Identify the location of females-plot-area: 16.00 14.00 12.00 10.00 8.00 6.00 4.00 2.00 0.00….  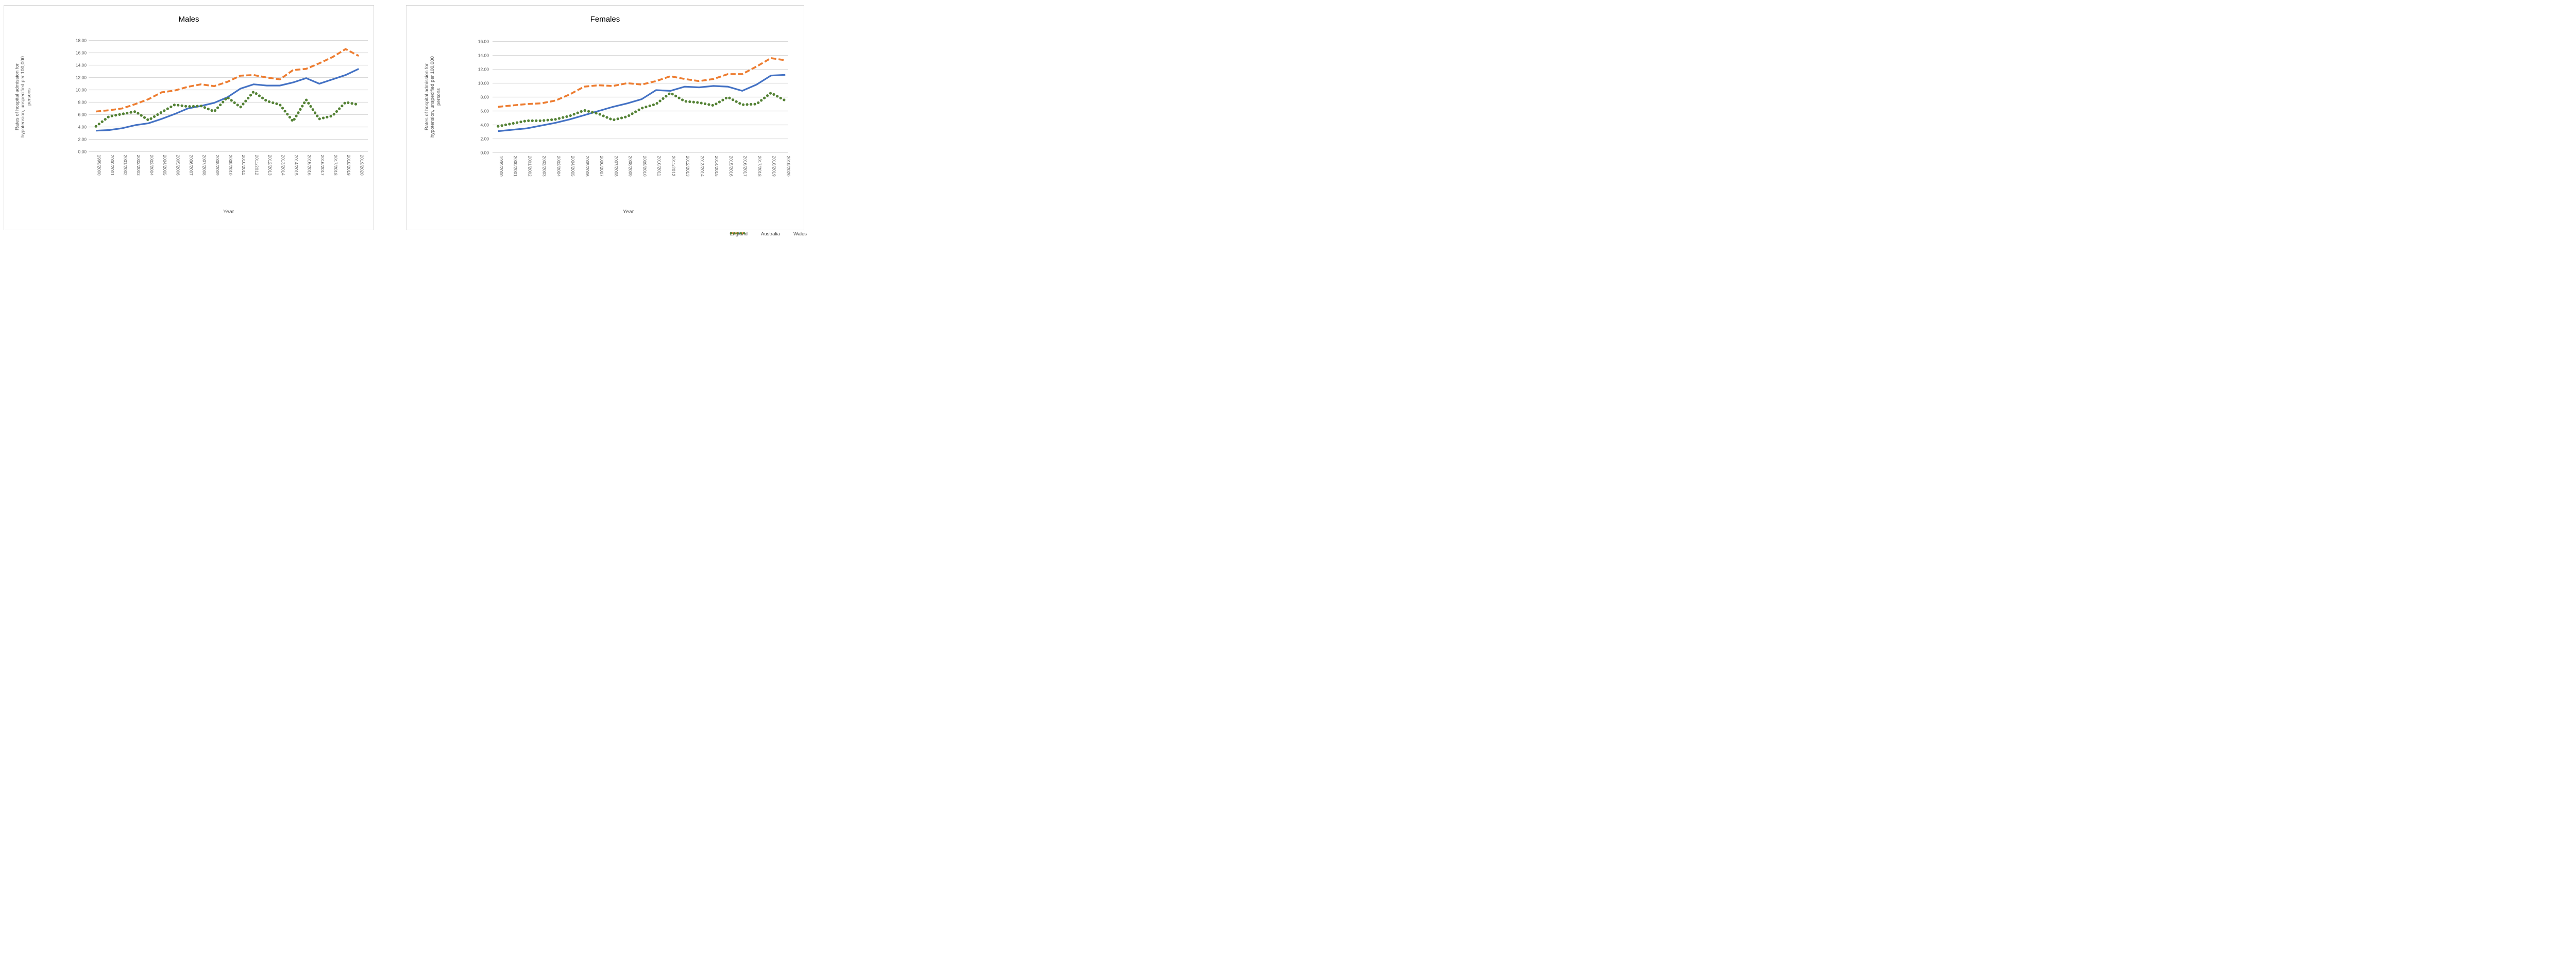
(634, 108).